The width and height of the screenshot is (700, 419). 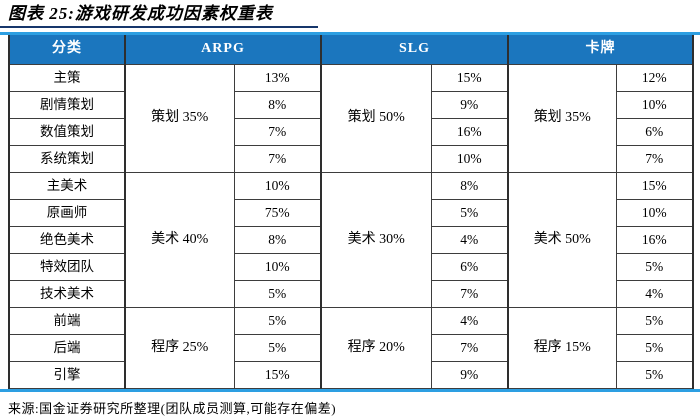 I want to click on table-row: 剧情策划 8% 9% 10%, so click(x=351, y=104).